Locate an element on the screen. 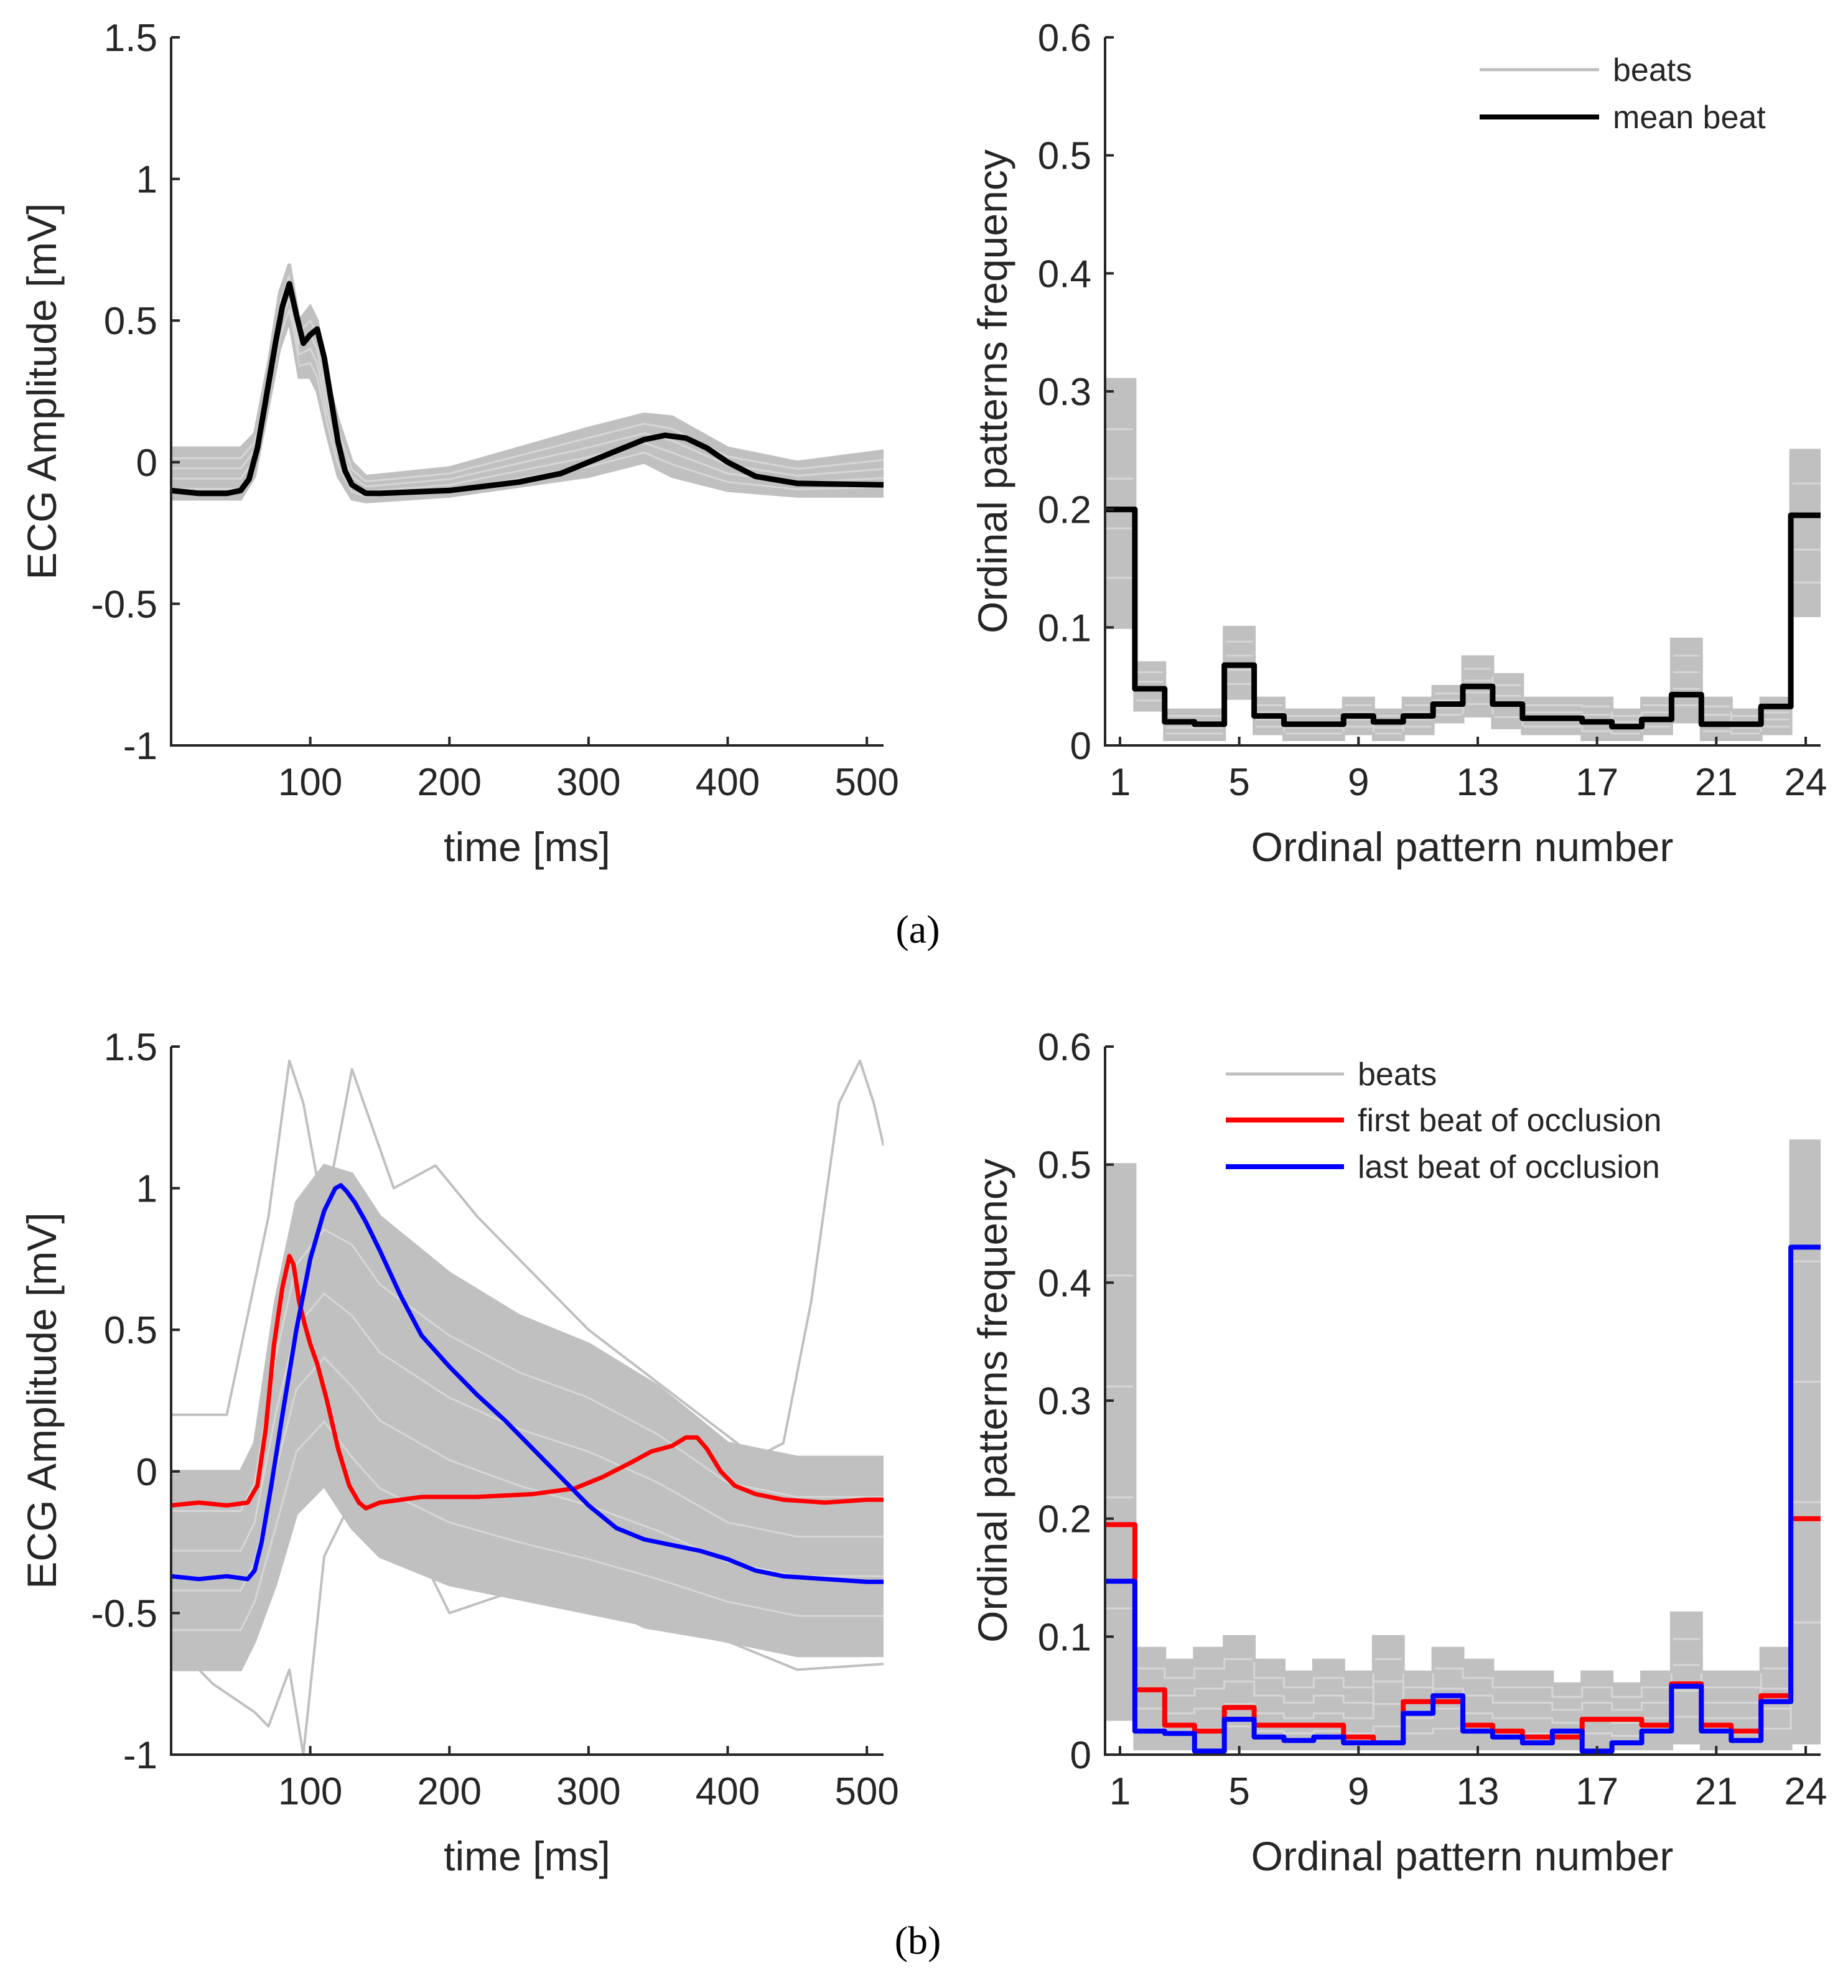 The image size is (1848, 1988). a-op-xtick-label-1: 1 is located at coordinates (1120, 782).